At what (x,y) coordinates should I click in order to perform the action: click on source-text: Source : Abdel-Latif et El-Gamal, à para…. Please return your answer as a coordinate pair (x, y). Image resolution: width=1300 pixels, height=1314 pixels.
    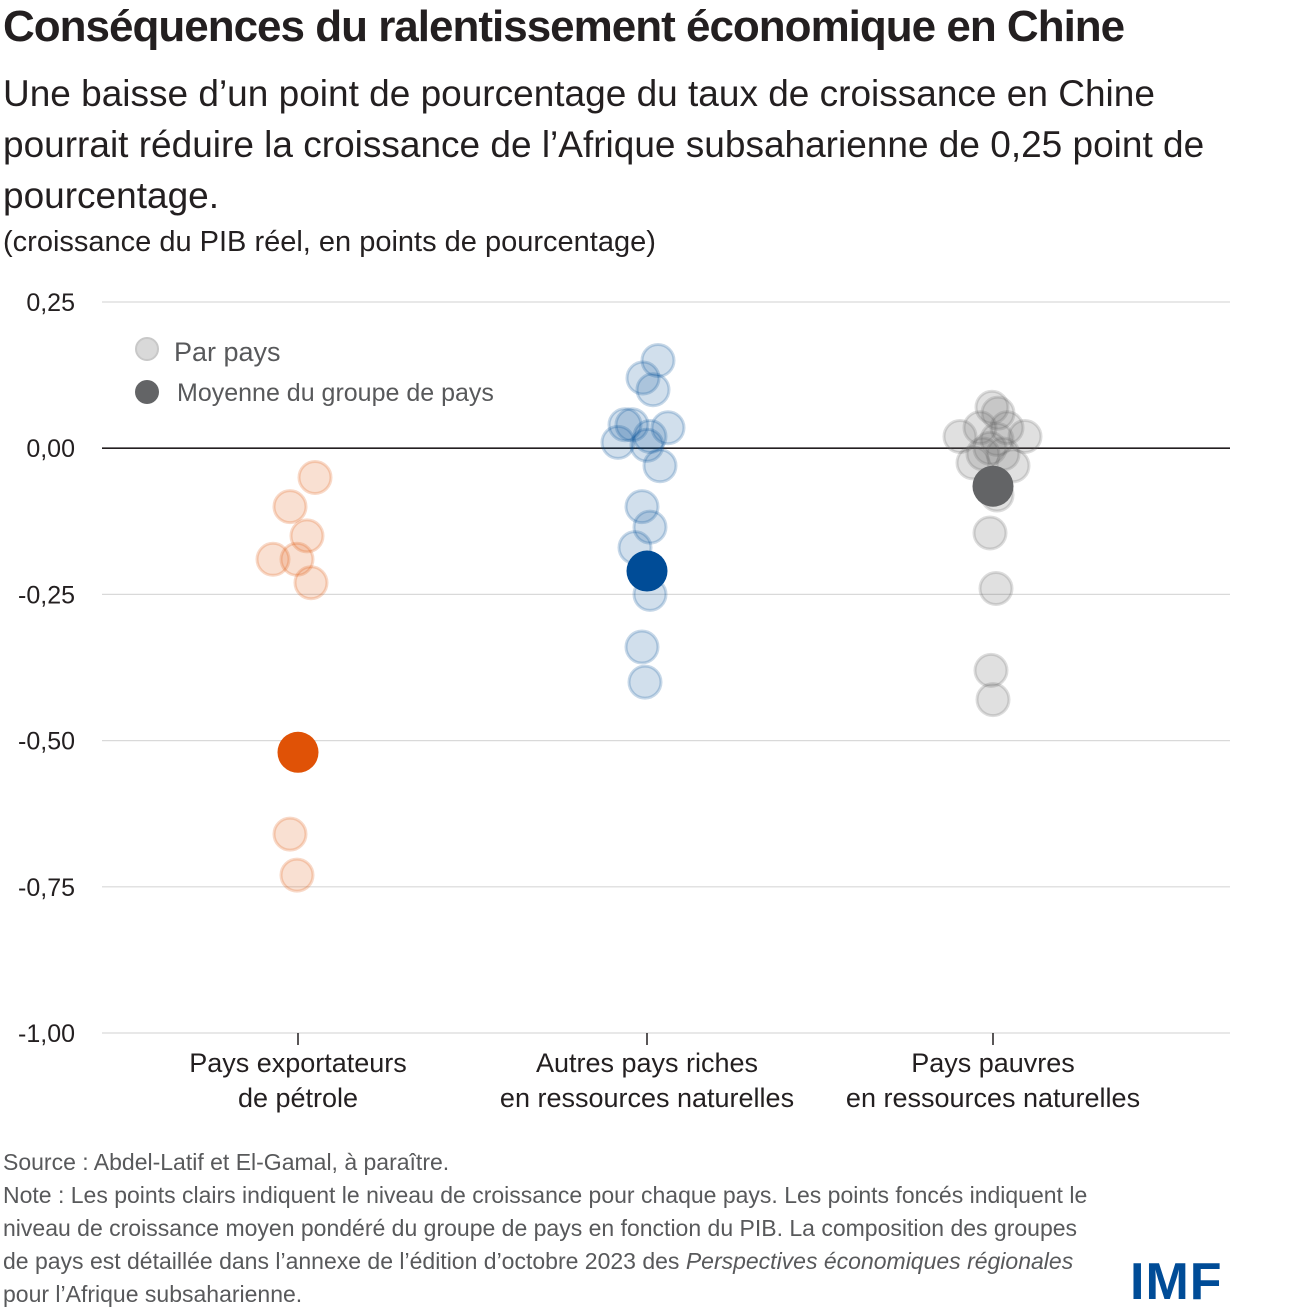
    Looking at the image, I should click on (226, 1162).